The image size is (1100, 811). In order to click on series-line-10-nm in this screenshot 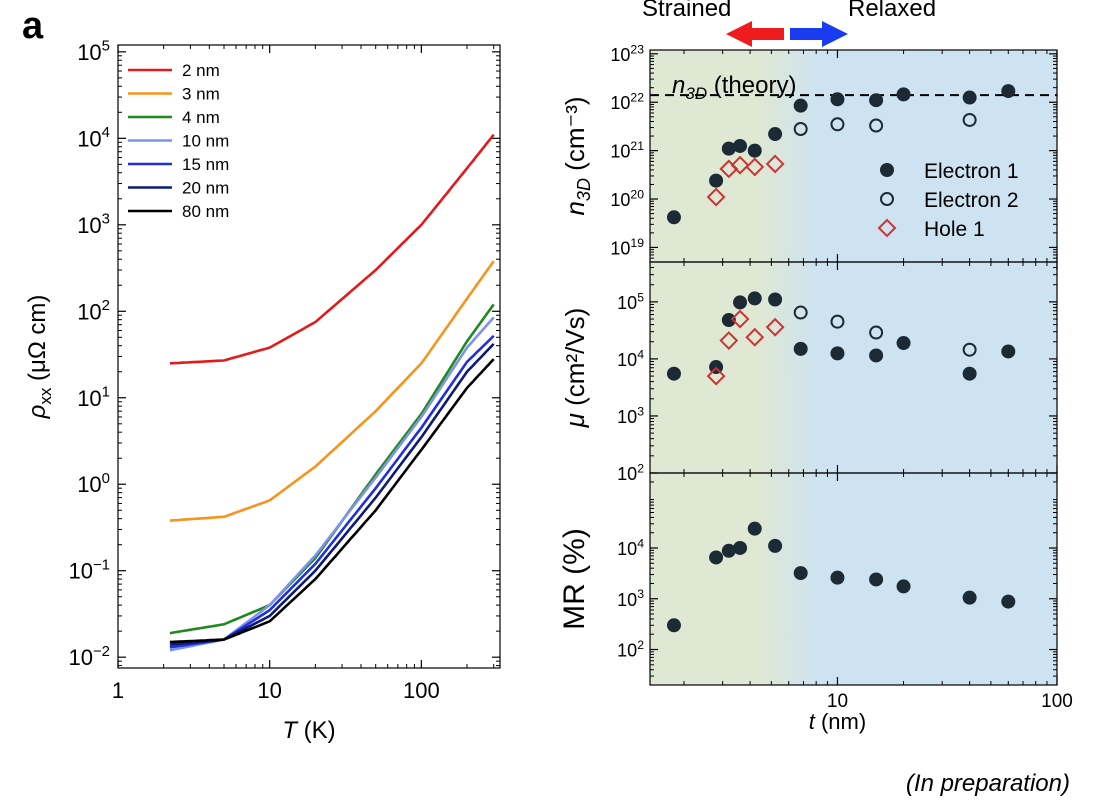, I will do `click(332, 484)`.